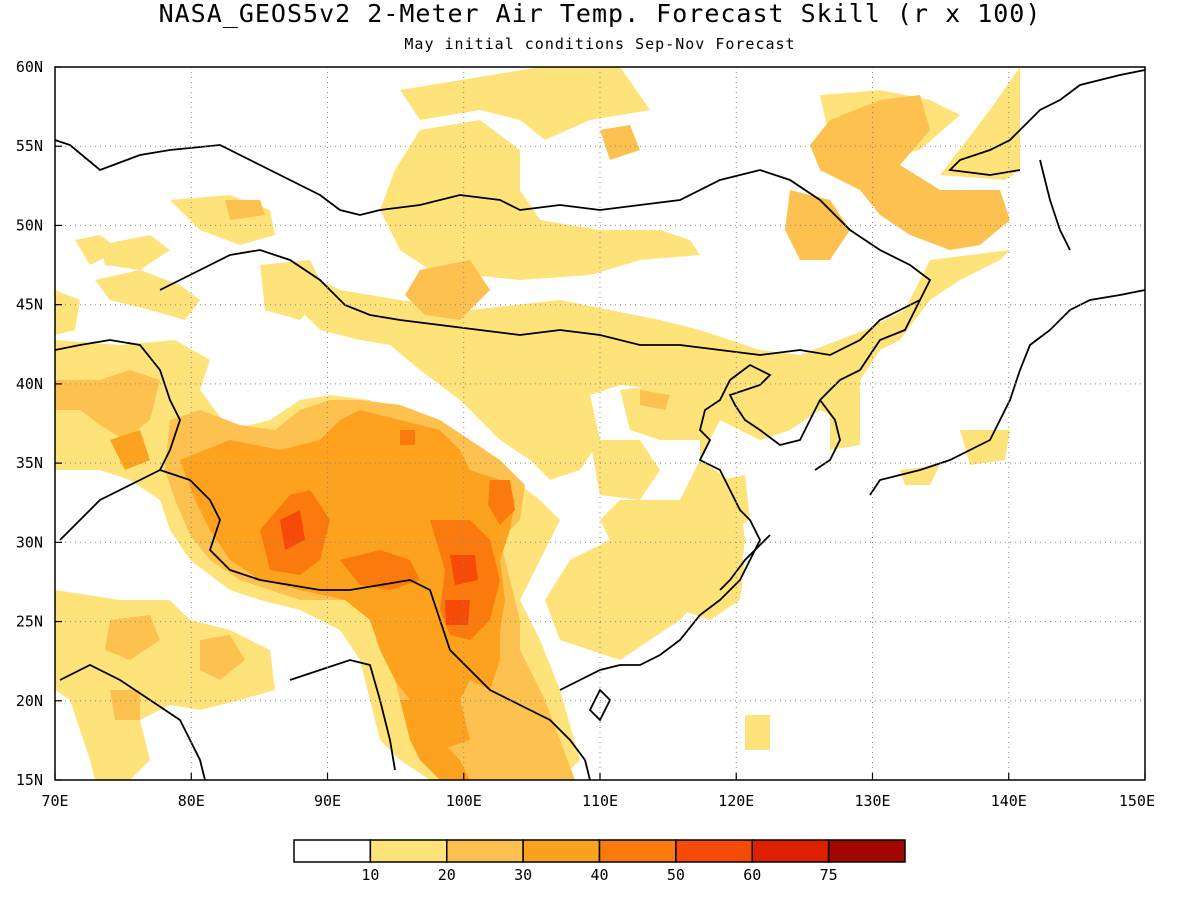  Describe the element at coordinates (29, 305) in the screenshot. I see `y-tick-label: 45N` at that location.